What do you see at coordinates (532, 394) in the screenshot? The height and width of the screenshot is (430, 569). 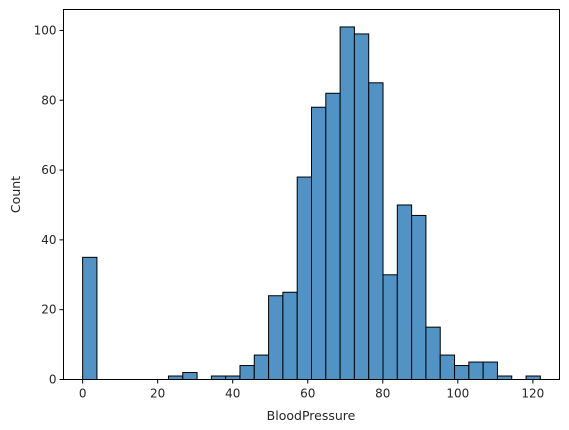 I see `x-tick-label: 120` at bounding box center [532, 394].